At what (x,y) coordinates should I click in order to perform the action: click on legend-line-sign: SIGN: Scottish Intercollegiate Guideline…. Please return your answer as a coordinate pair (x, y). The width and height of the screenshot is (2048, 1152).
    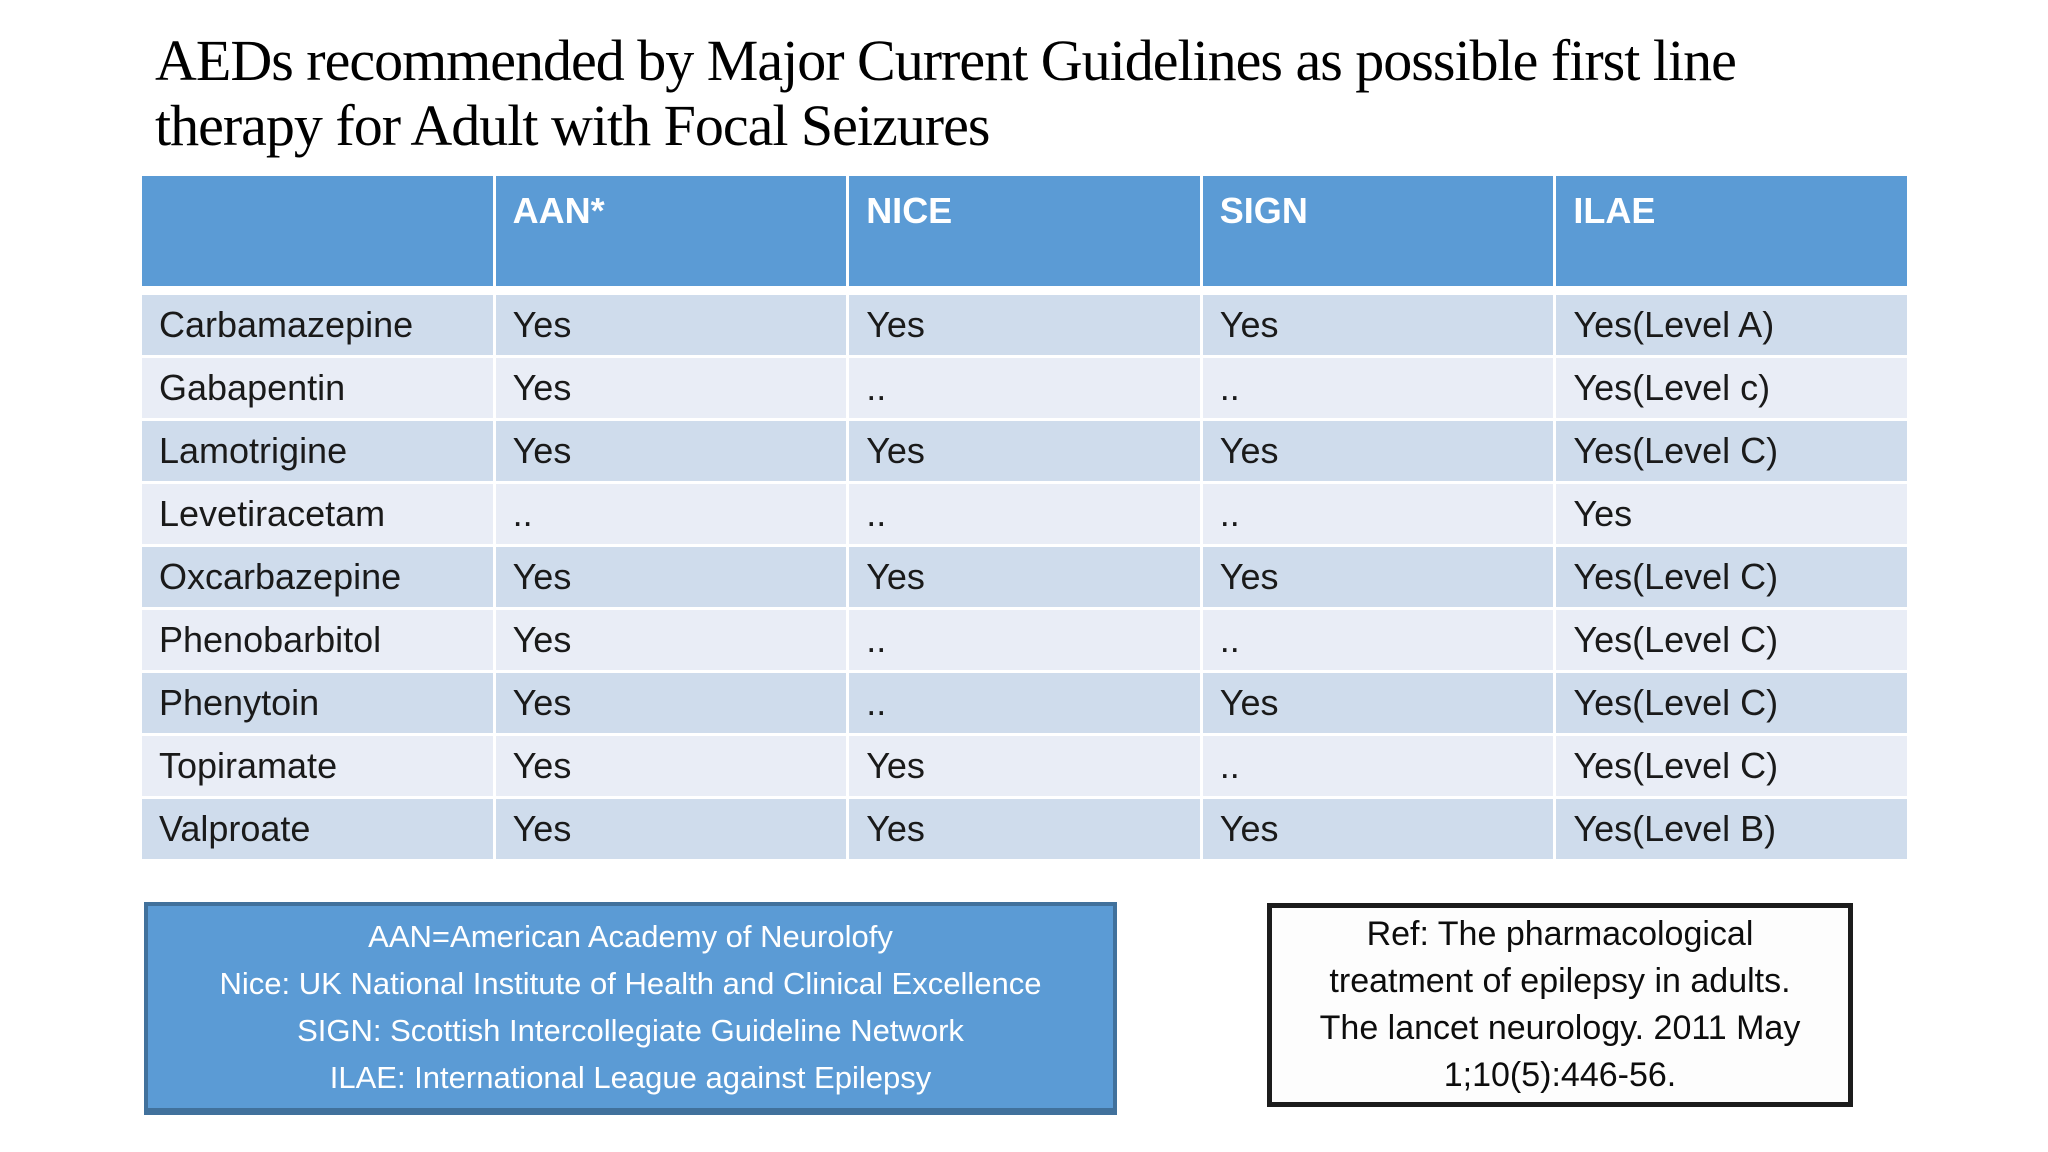
    Looking at the image, I should click on (630, 1030).